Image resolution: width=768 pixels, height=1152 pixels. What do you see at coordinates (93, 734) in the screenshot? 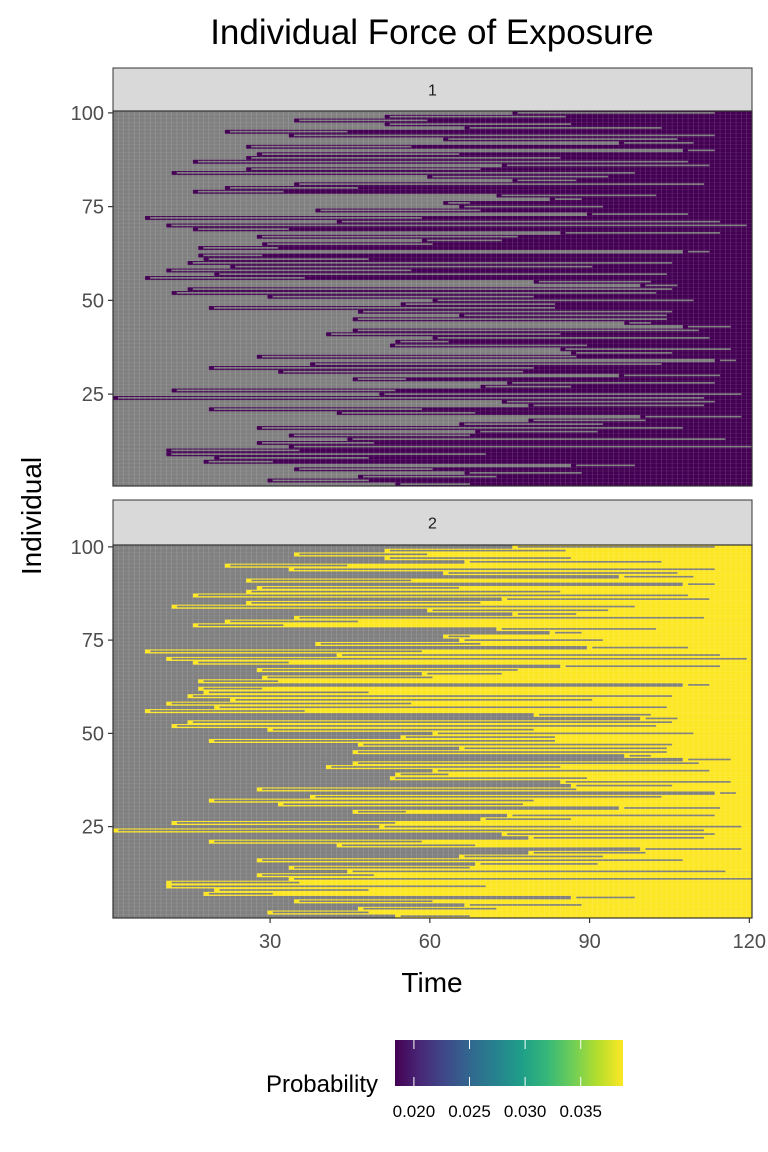
I see `y-tick-label: 50` at bounding box center [93, 734].